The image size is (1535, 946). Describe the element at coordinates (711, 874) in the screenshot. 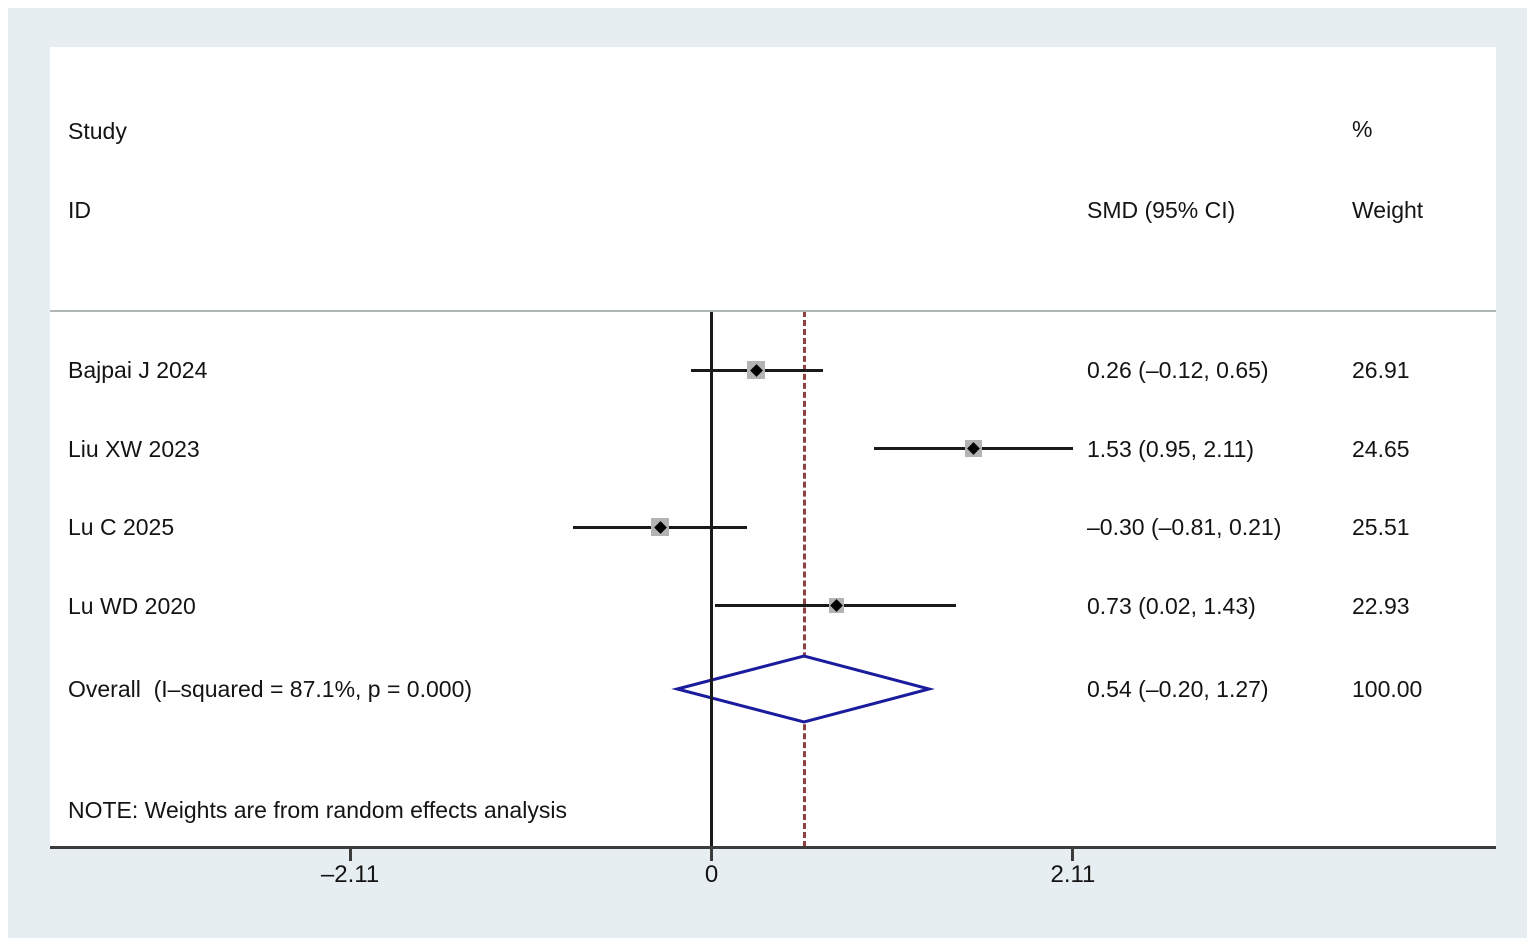

I see `x-tick-label: 0` at that location.